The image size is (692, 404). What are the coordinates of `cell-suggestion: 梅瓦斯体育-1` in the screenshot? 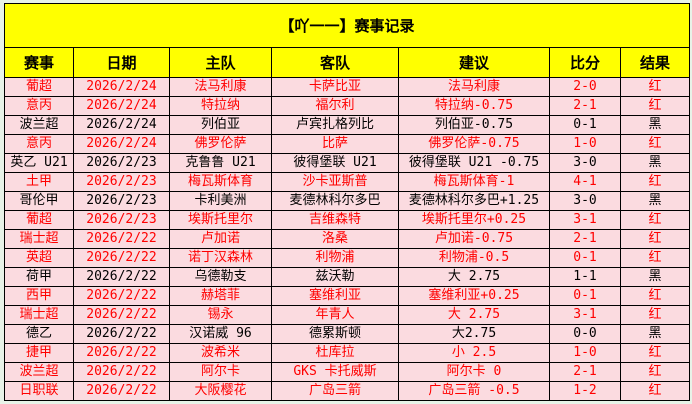 It's located at (474, 182).